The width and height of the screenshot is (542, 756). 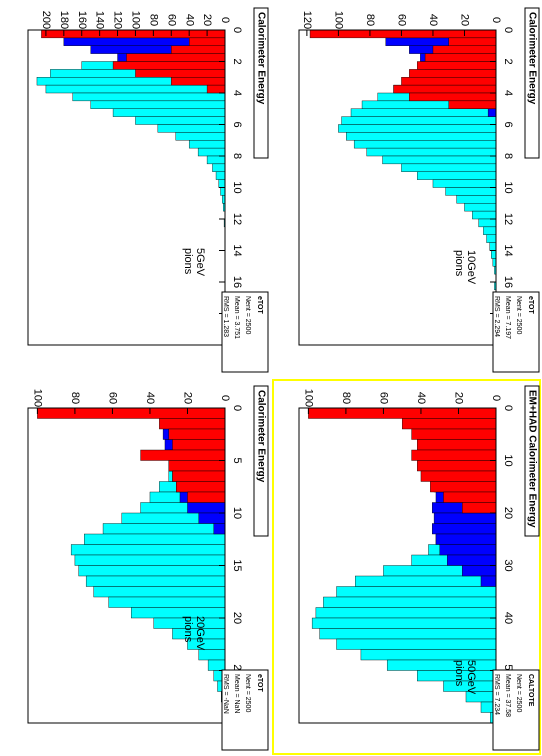 What do you see at coordinates (307, 20) in the screenshot?
I see `y-tick-label: 120` at bounding box center [307, 20].